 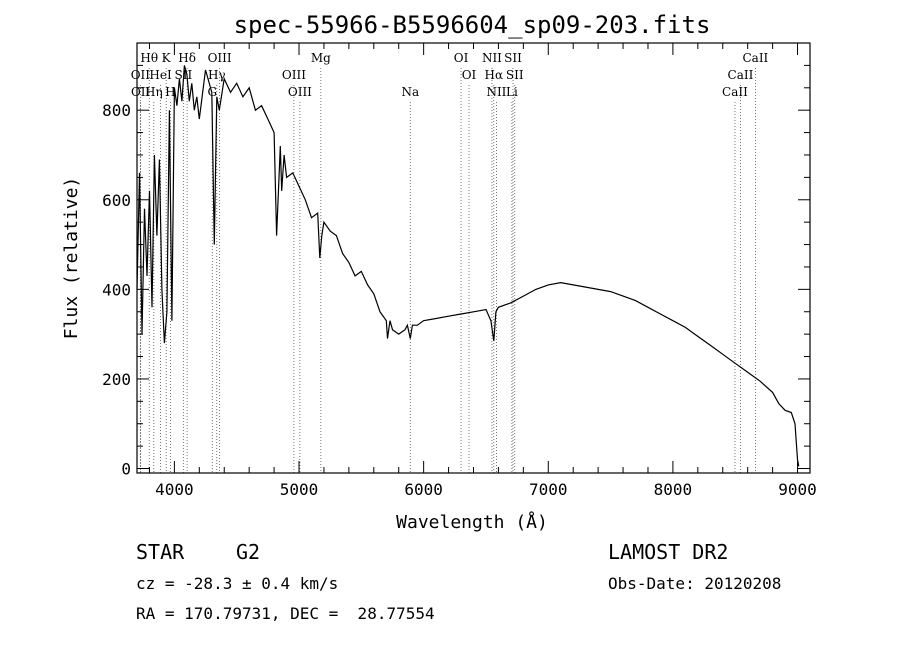 What do you see at coordinates (248, 552) in the screenshot?
I see `spectral-subclass: G2` at bounding box center [248, 552].